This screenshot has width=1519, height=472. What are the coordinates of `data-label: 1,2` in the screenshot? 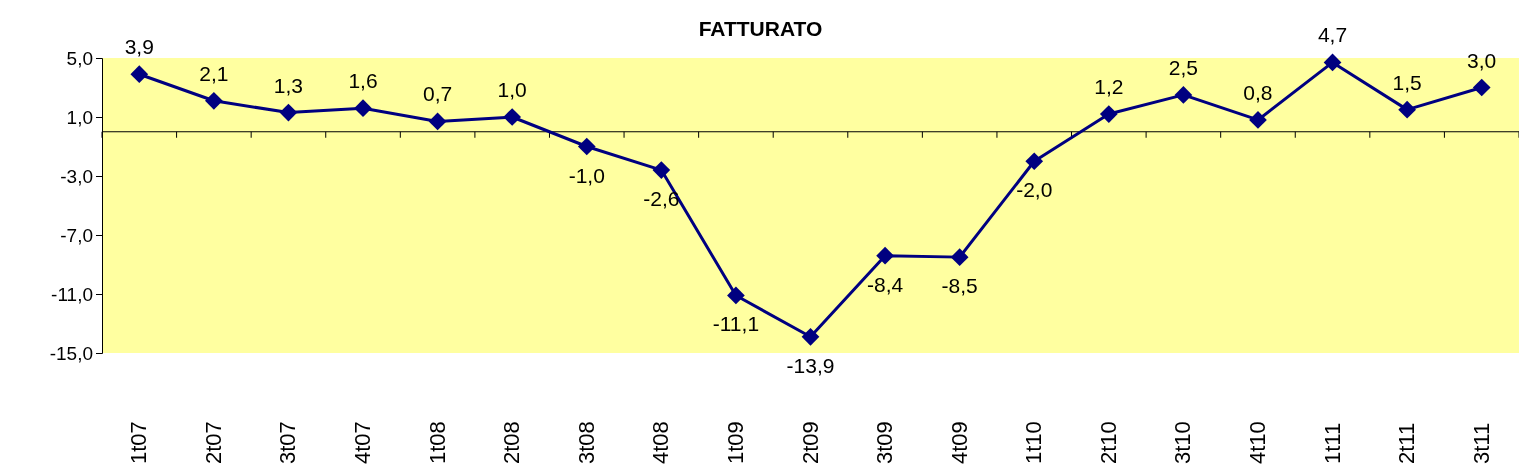 It's located at (1109, 87).